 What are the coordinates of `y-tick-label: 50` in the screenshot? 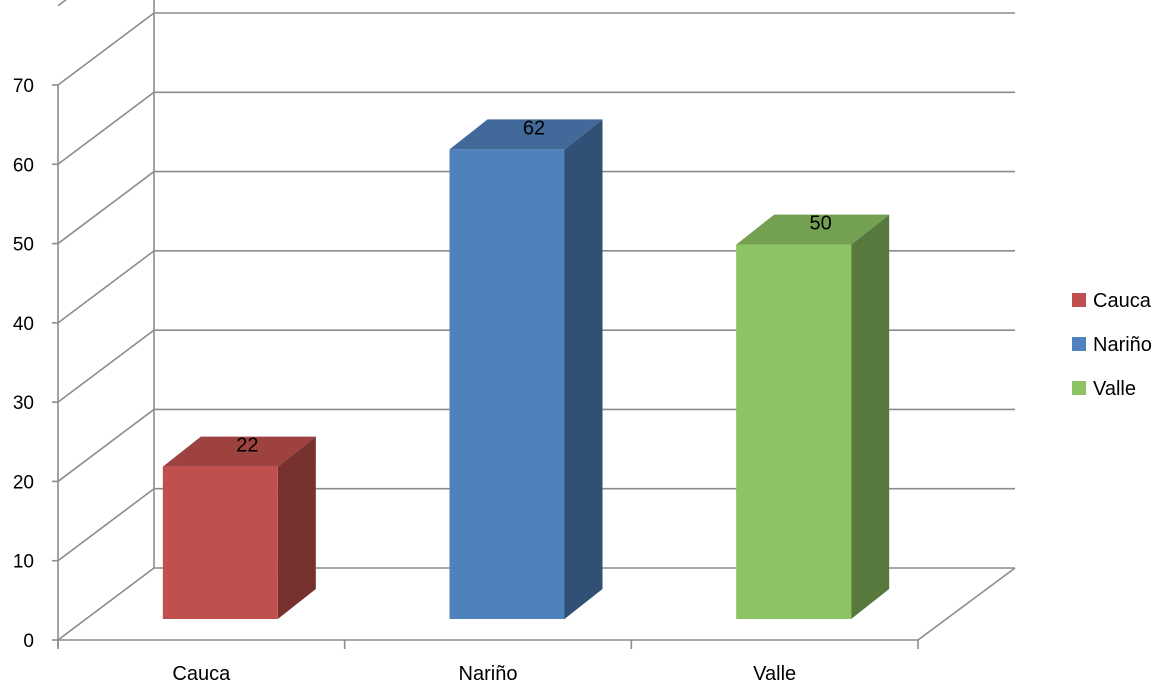 It's located at (23, 245).